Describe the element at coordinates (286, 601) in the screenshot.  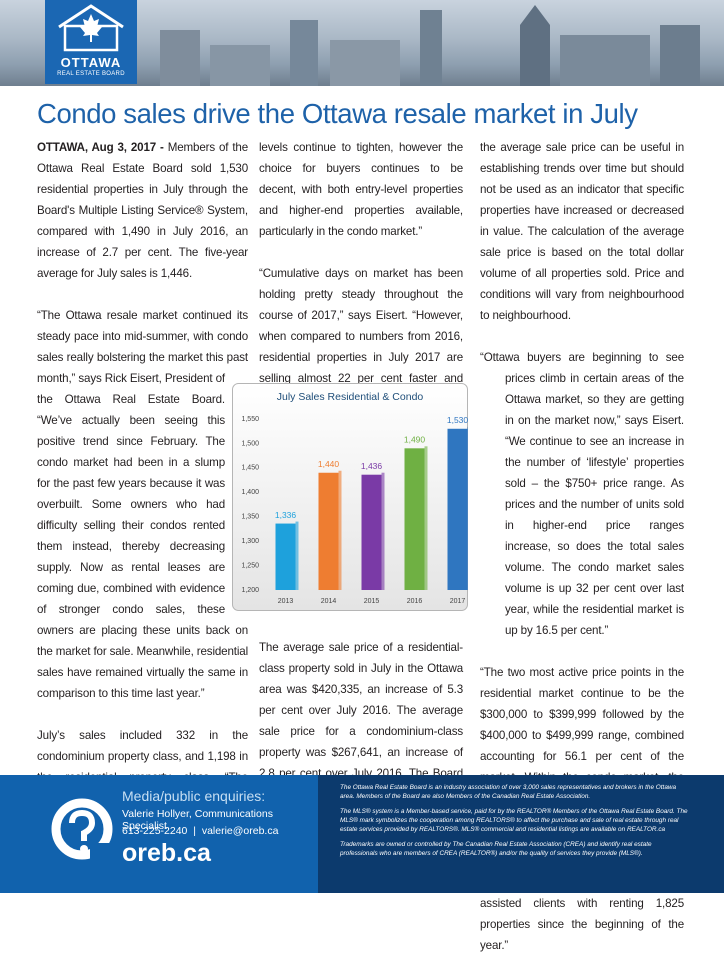
I see `x-tick-label: 2013` at that location.